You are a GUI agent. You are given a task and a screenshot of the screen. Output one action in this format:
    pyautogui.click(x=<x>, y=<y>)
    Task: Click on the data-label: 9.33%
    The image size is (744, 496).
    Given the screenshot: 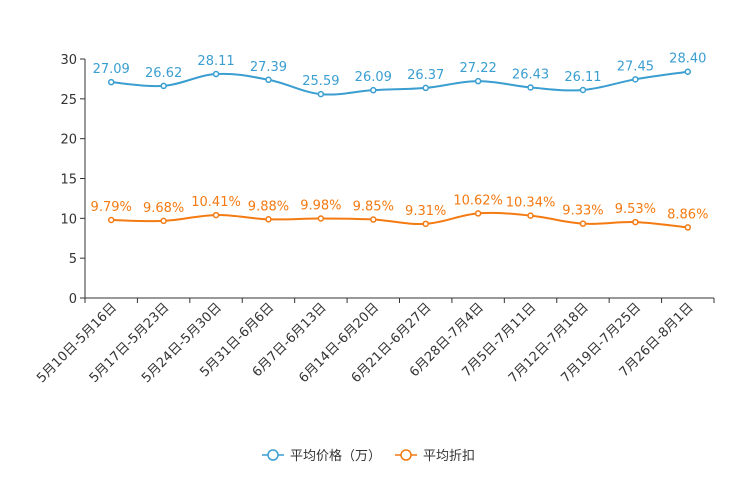 What is the action you would take?
    pyautogui.click(x=582, y=211)
    